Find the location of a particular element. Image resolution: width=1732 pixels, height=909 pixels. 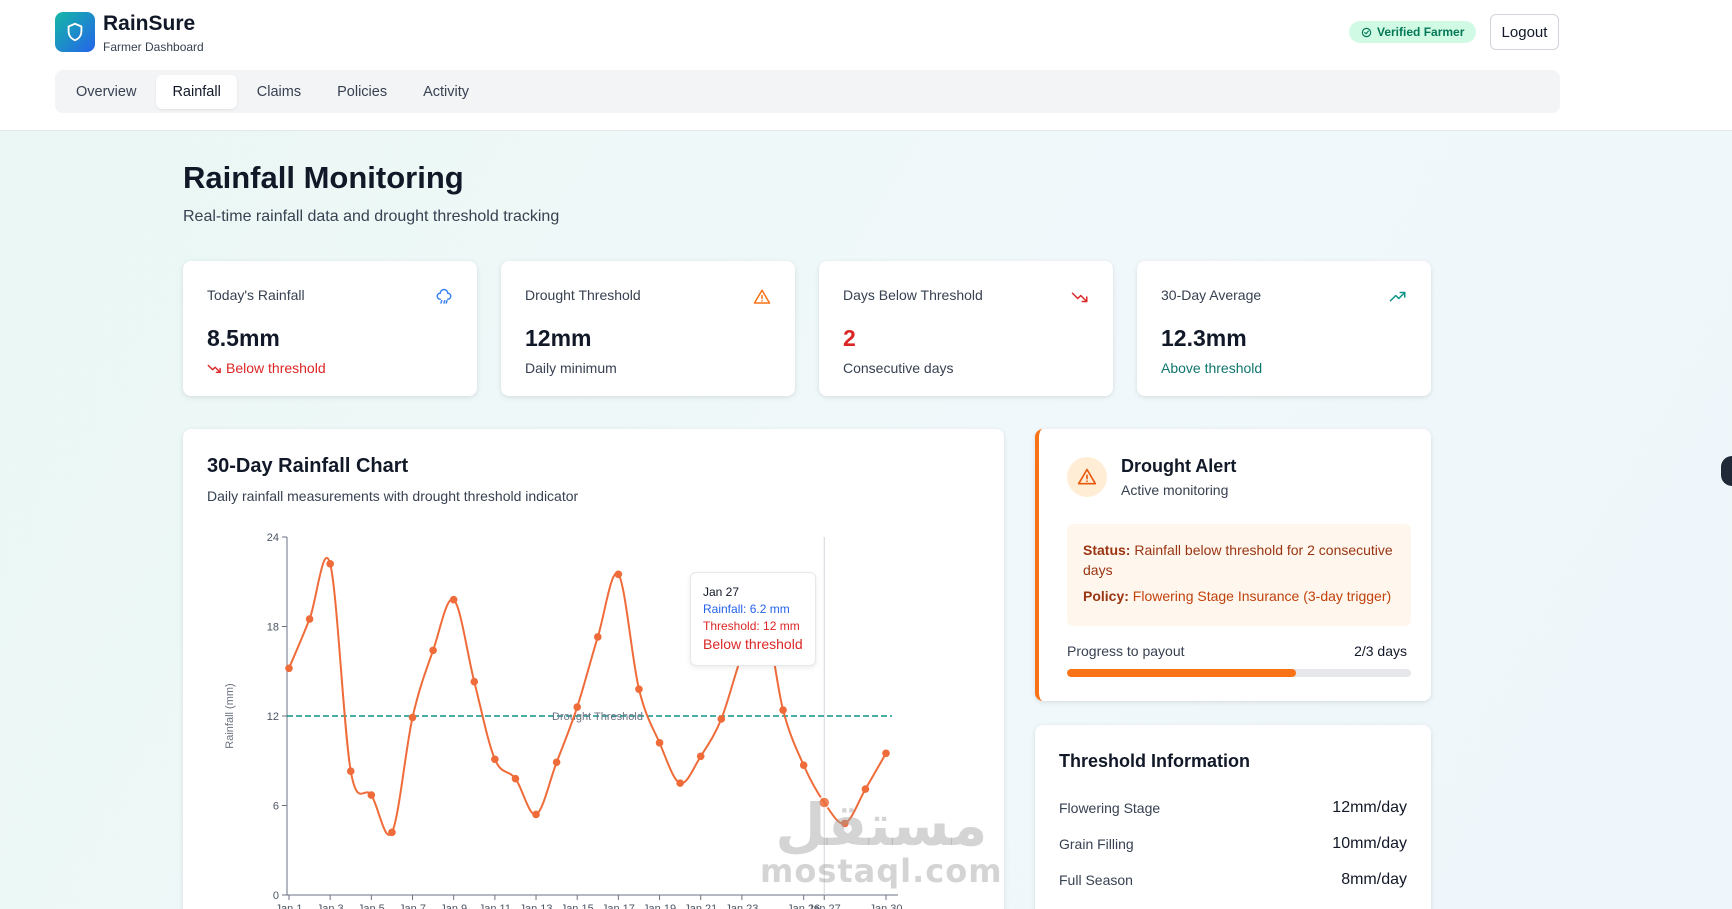

payout-progress-fill is located at coordinates (1182, 673).